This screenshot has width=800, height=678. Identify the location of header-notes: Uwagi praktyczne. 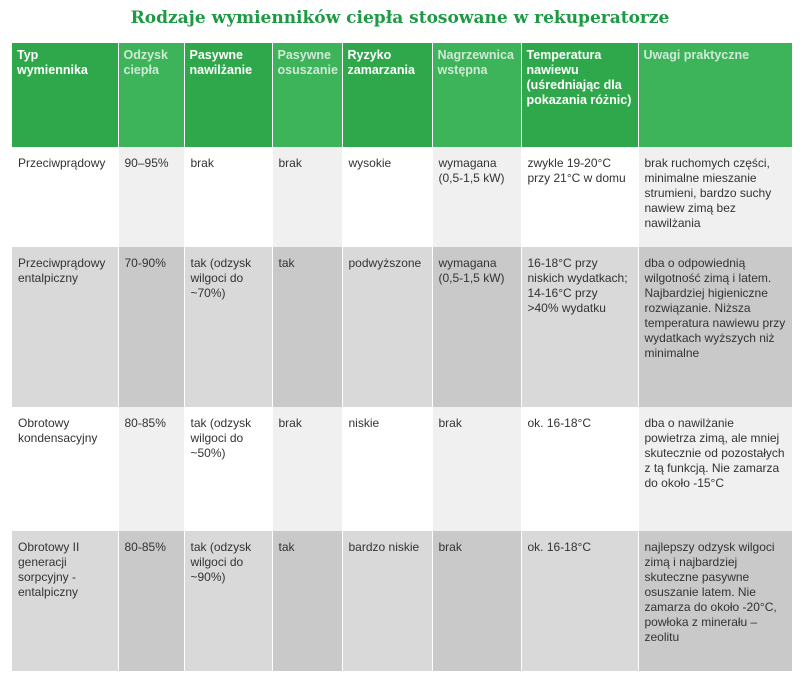
(715, 95).